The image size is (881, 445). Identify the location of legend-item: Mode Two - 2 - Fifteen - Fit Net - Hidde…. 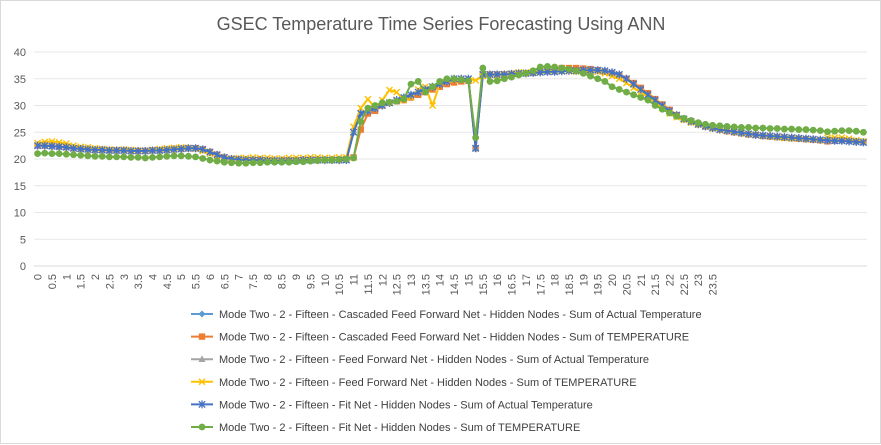
(392, 405).